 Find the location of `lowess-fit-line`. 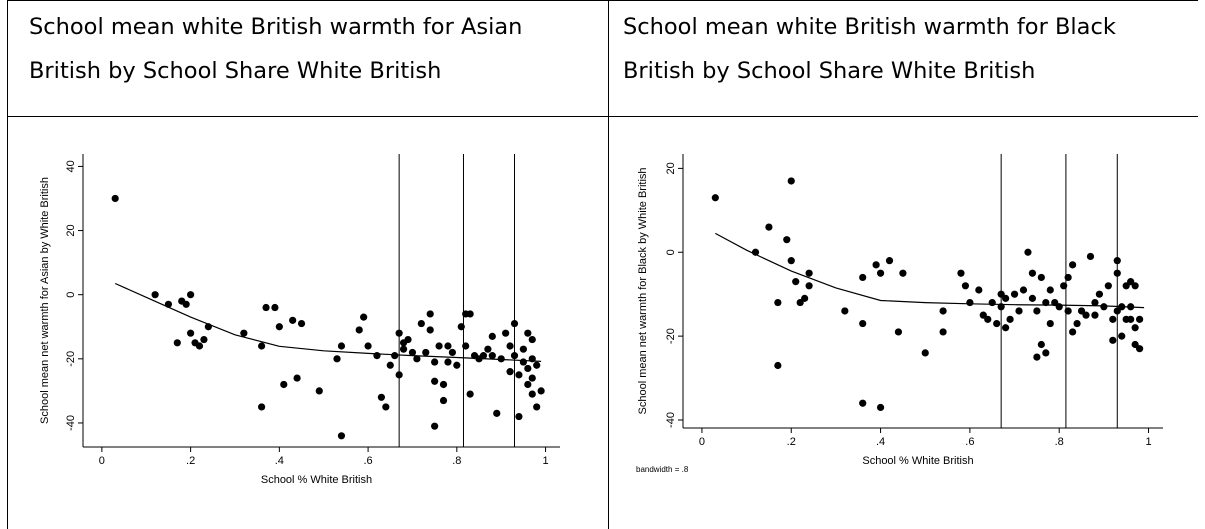

lowess-fit-line is located at coordinates (328, 322).